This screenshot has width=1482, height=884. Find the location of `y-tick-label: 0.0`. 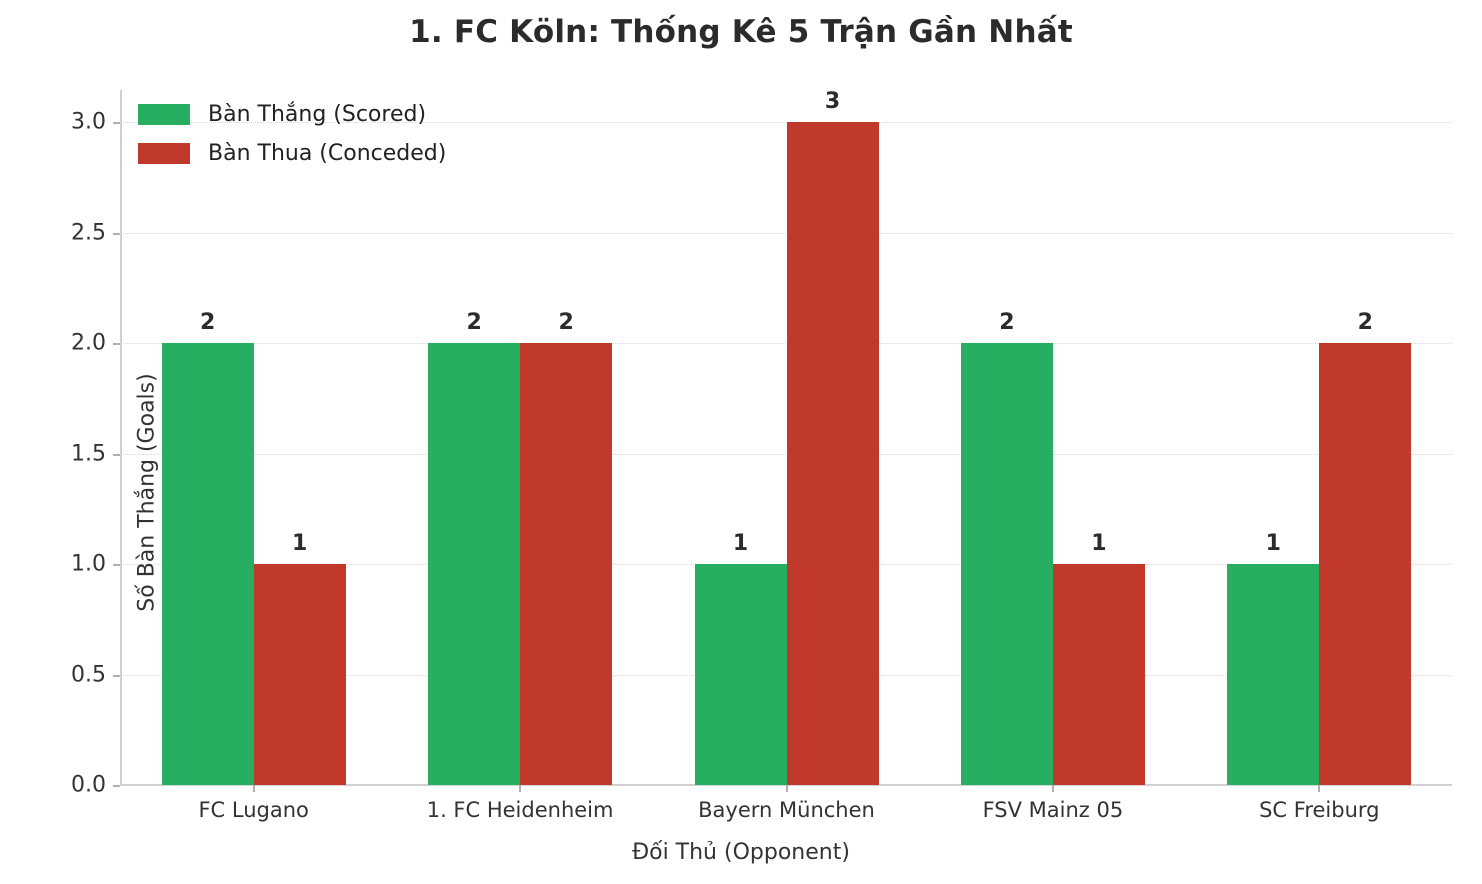

y-tick-label: 0.0 is located at coordinates (88, 785).